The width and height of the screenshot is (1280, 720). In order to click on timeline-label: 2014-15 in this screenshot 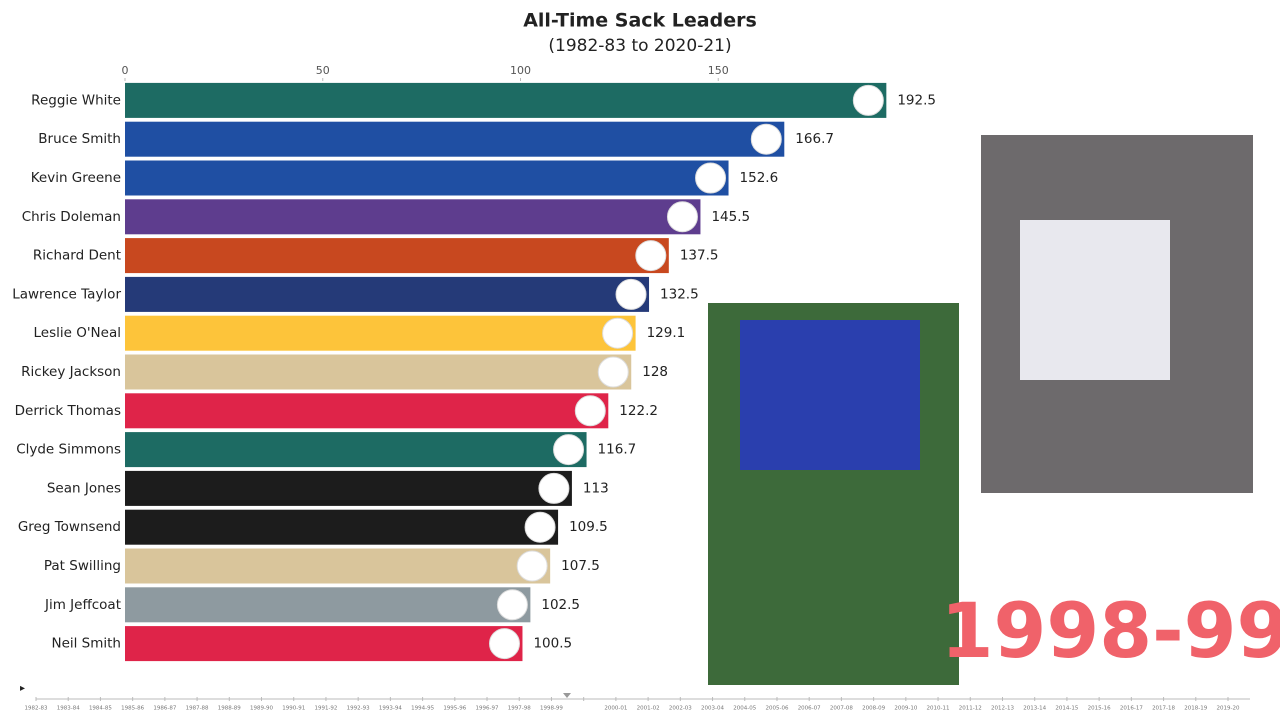, I will do `click(1066, 709)`.